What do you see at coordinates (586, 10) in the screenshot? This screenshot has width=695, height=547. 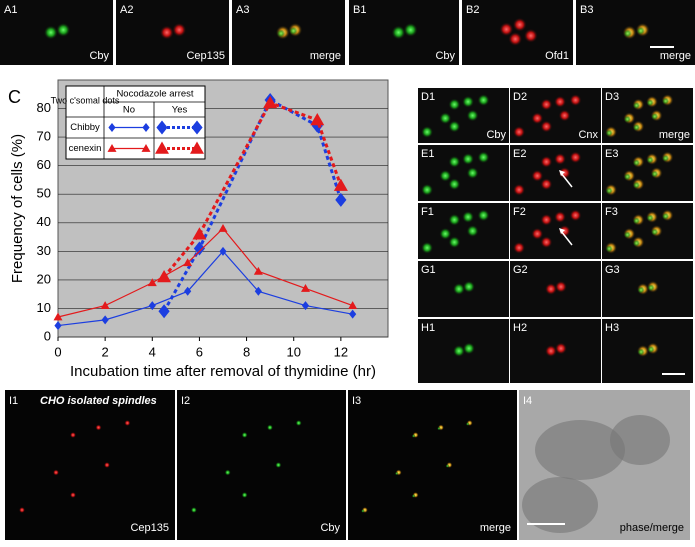 I see `panel-label: B3` at bounding box center [586, 10].